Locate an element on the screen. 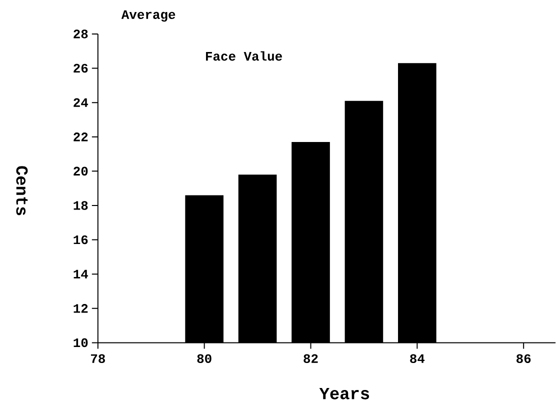 The width and height of the screenshot is (556, 406). y-tick-label: 20 is located at coordinates (81, 171).